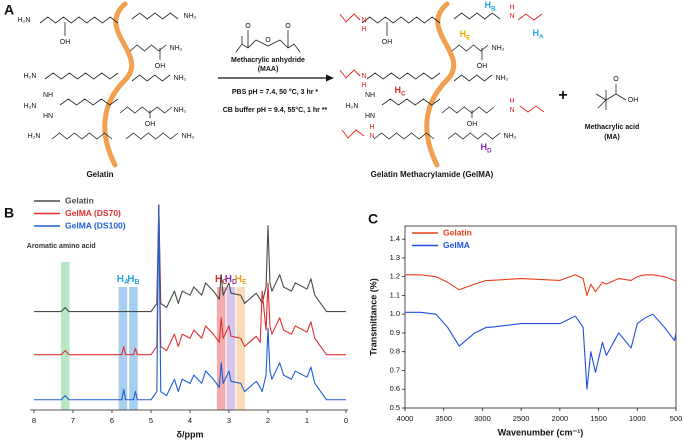 This screenshot has height=444, width=683. I want to click on region-label: HE, so click(241, 280).